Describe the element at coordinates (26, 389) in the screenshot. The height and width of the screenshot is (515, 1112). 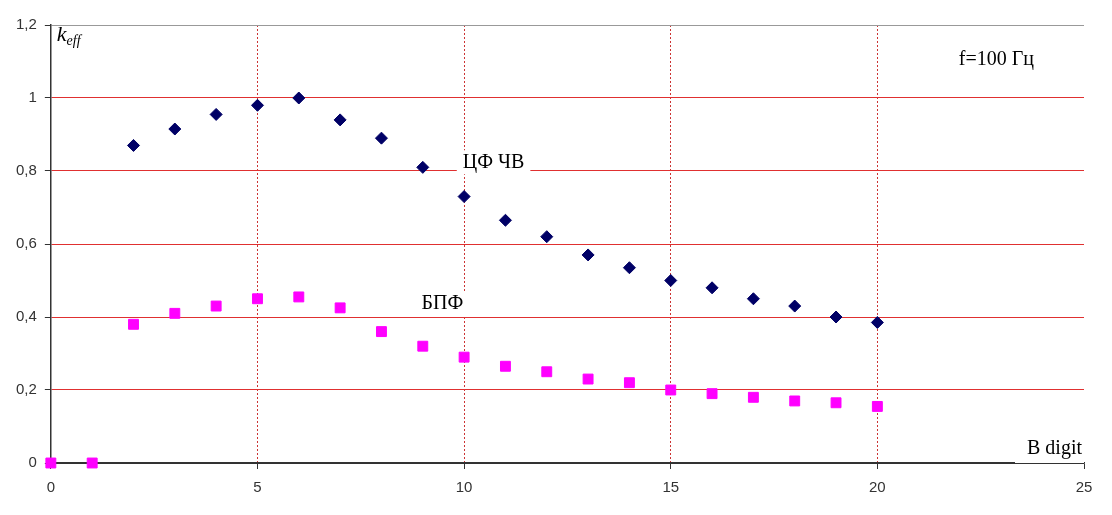
I see `y-tick-label: 0,2` at that location.